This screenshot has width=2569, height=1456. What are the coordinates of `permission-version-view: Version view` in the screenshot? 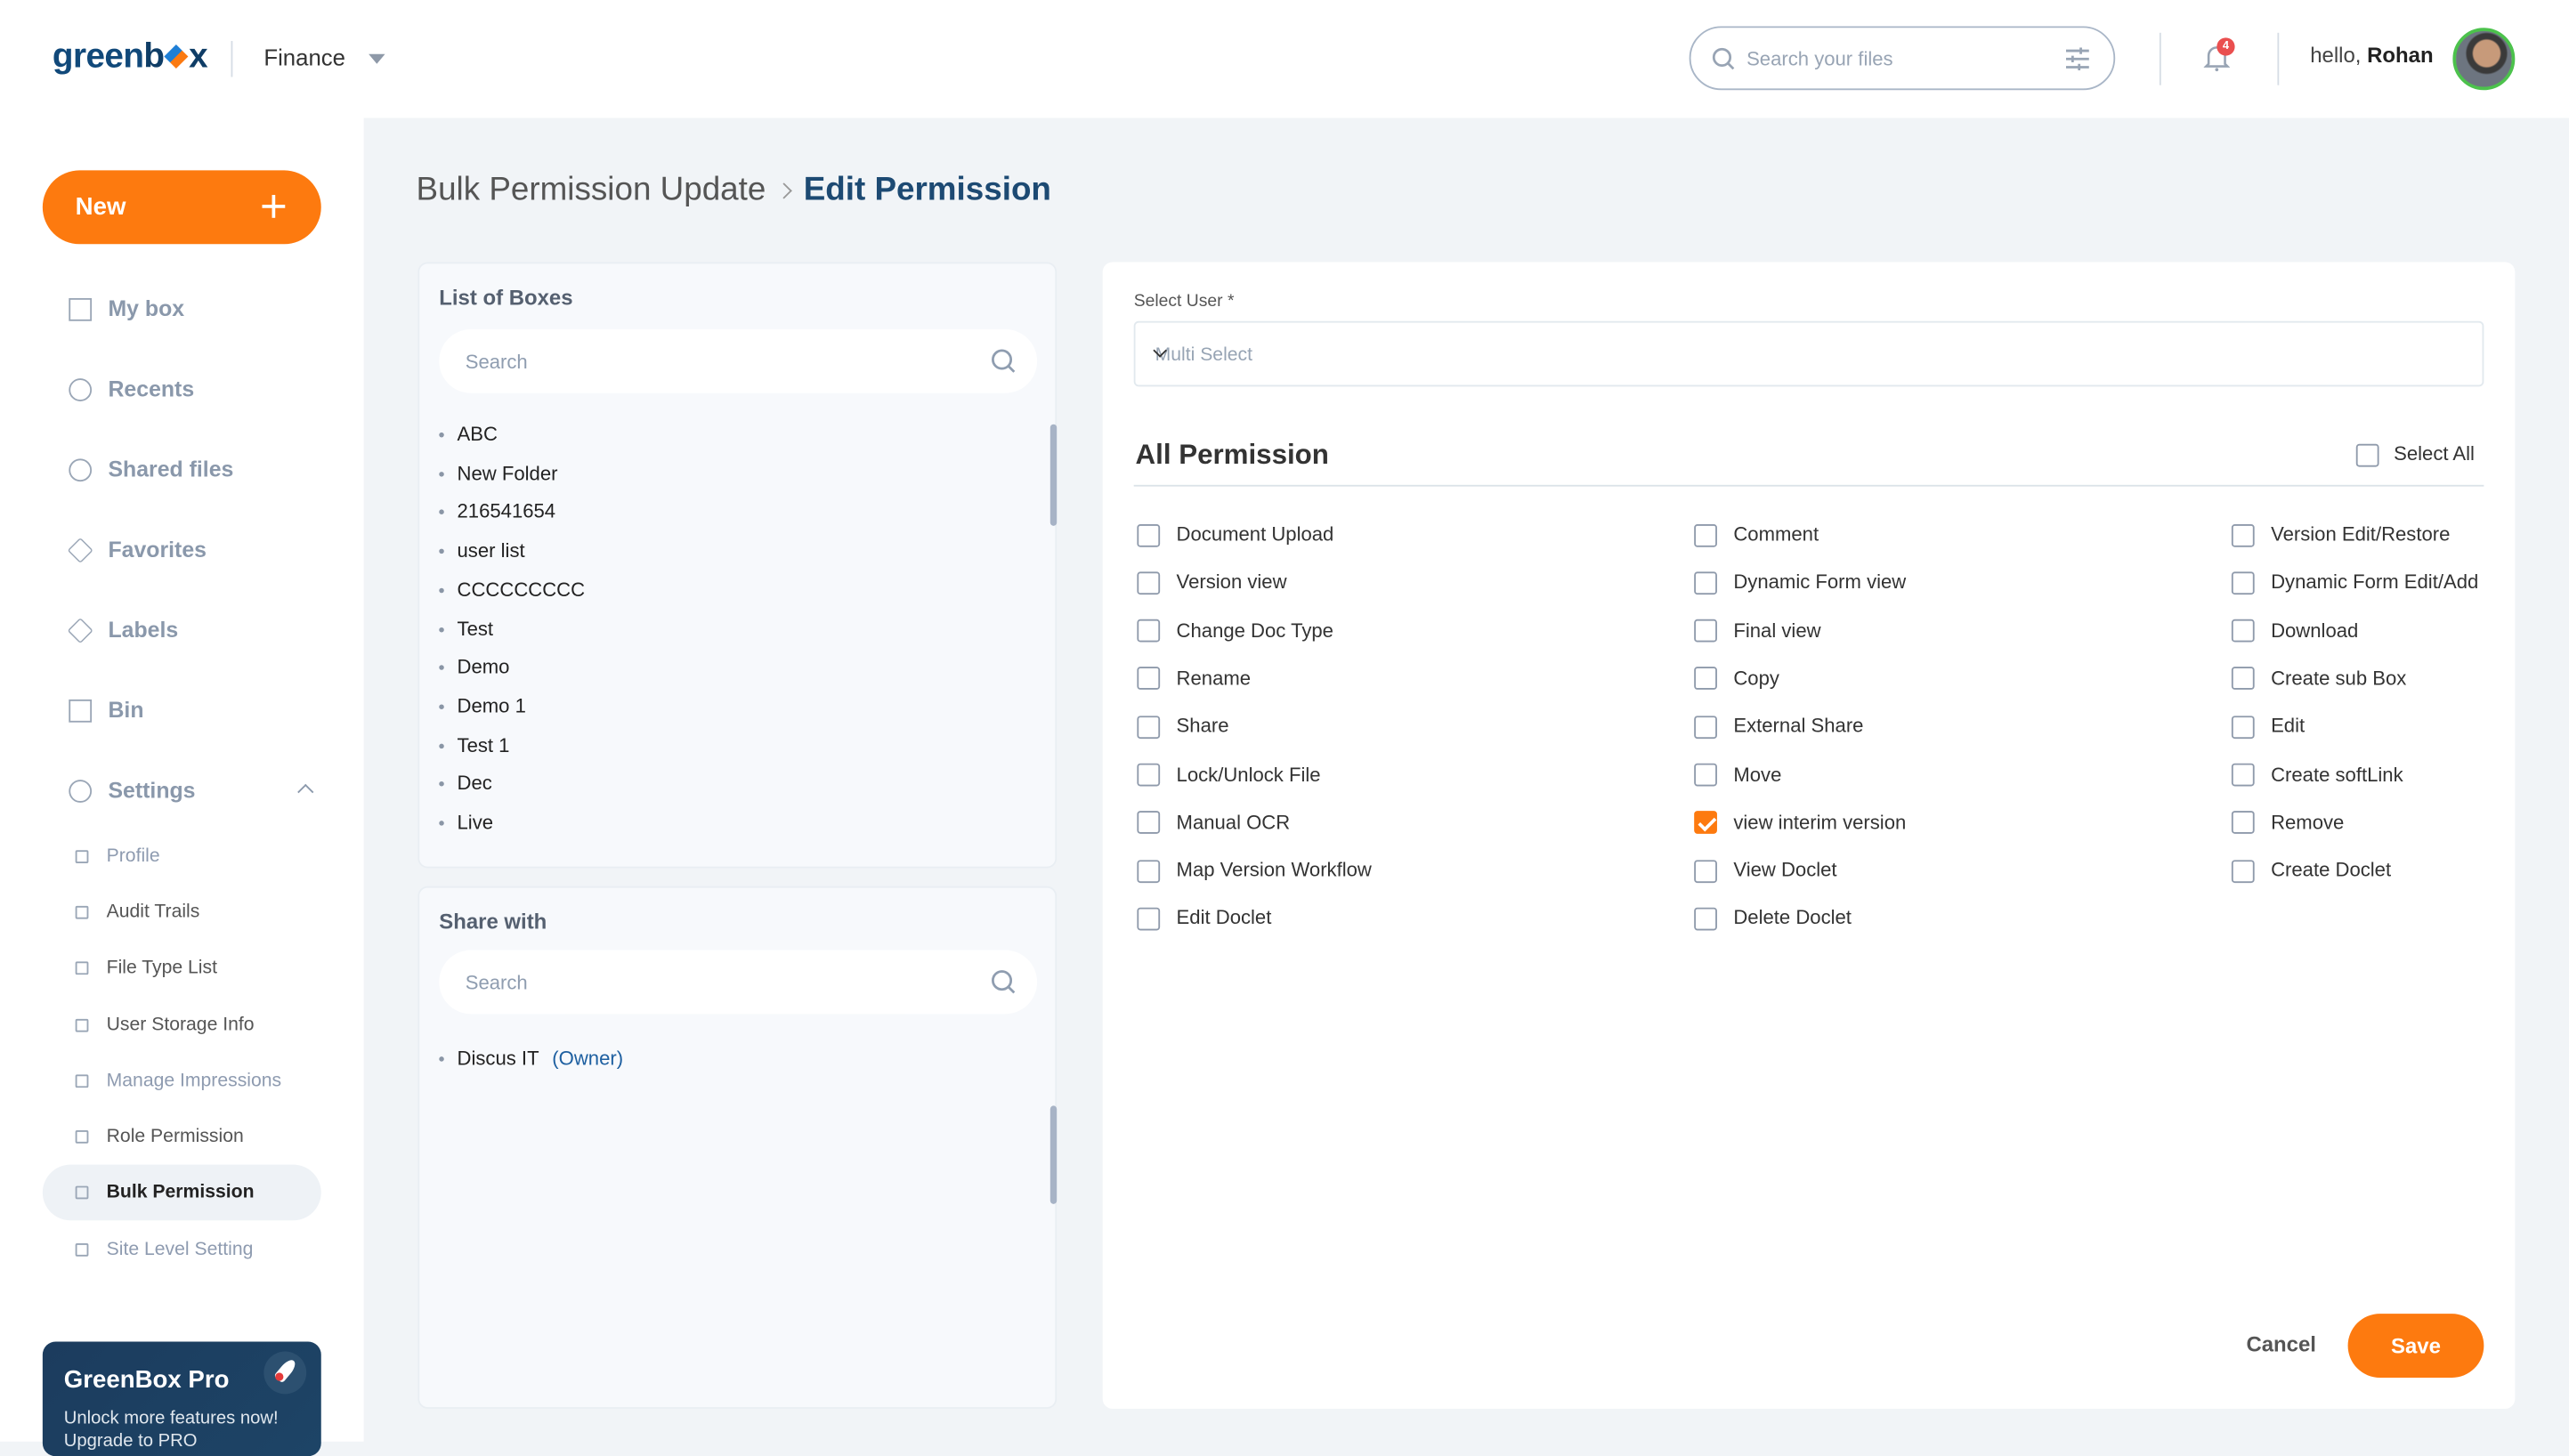 It's located at (1212, 582).